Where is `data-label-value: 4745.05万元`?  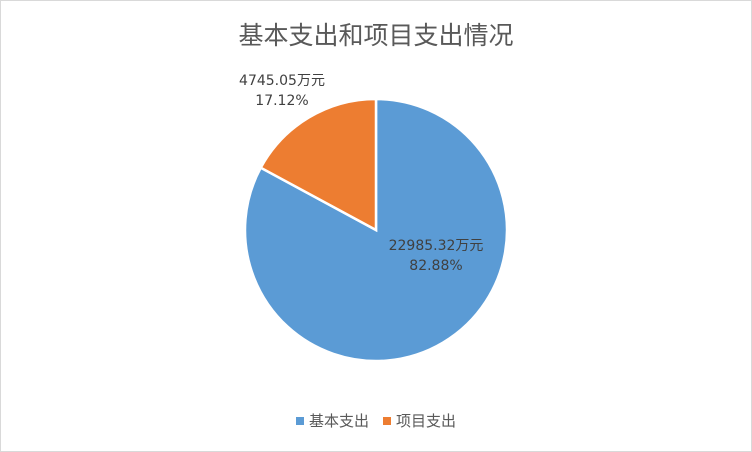
data-label-value: 4745.05万元 is located at coordinates (282, 81).